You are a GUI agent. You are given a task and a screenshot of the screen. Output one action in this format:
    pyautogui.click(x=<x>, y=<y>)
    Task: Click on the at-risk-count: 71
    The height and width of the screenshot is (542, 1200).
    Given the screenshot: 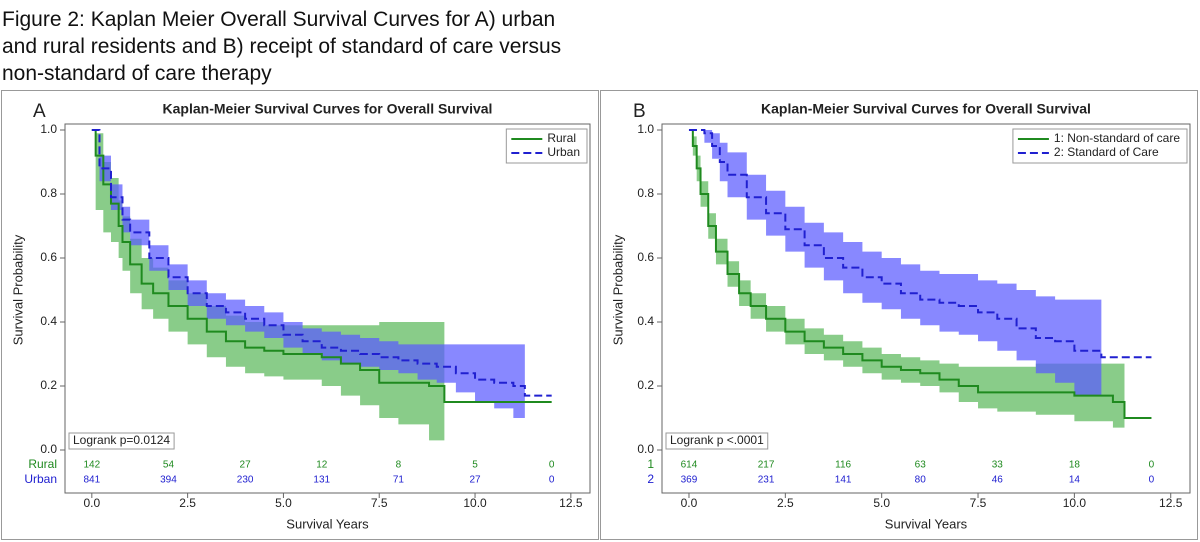 What is the action you would take?
    pyautogui.click(x=399, y=480)
    